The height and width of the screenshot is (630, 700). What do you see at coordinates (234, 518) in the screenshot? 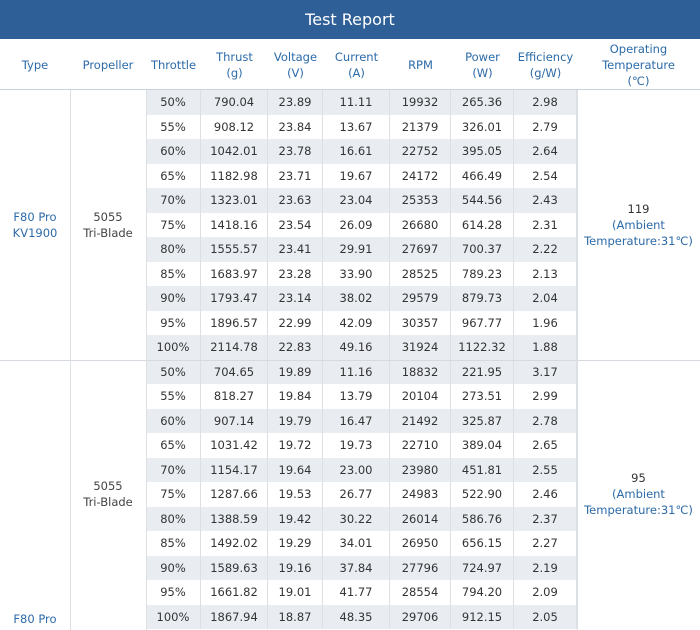
I see `thrust-cell: 1388.59` at bounding box center [234, 518].